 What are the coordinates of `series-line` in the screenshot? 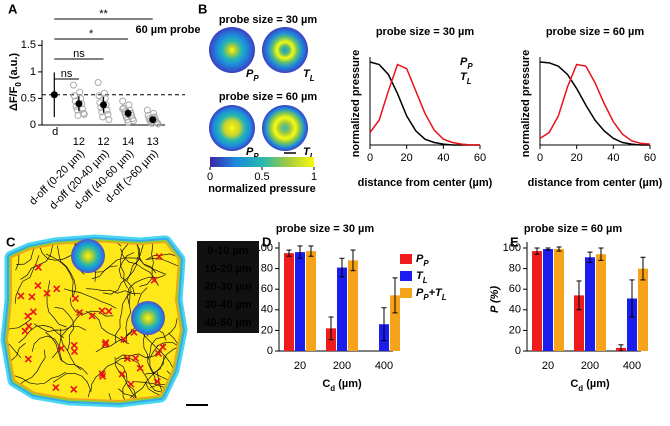 It's located at (424, 104).